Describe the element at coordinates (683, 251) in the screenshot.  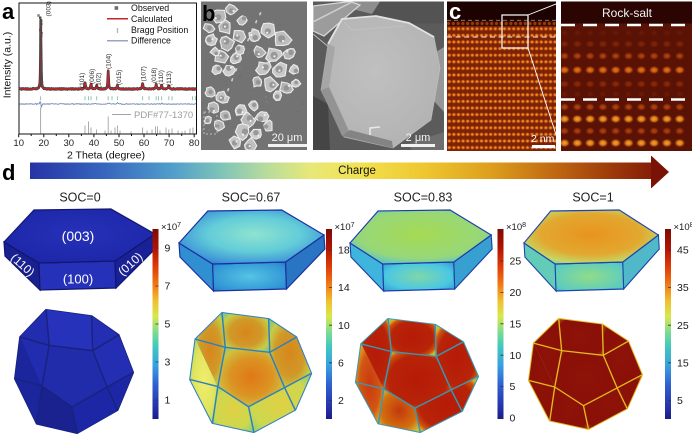
I see `svg-text: 45` at that location.